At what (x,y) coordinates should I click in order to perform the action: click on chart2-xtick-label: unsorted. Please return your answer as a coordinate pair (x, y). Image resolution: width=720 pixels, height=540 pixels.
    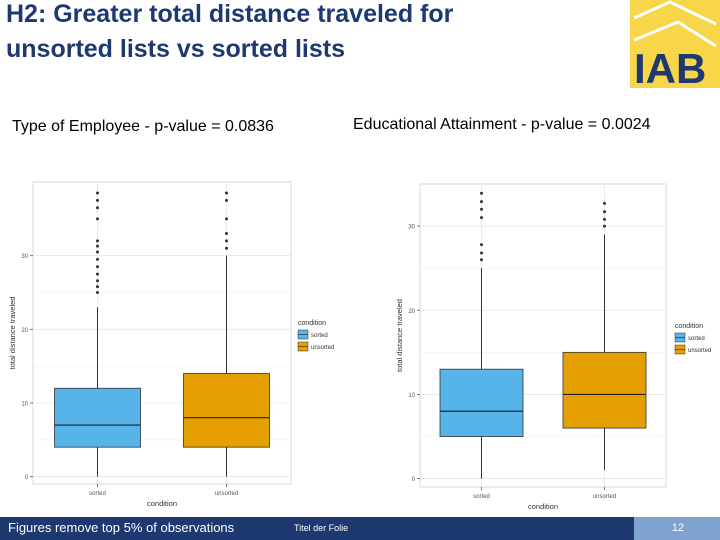
    Looking at the image, I should click on (604, 497).